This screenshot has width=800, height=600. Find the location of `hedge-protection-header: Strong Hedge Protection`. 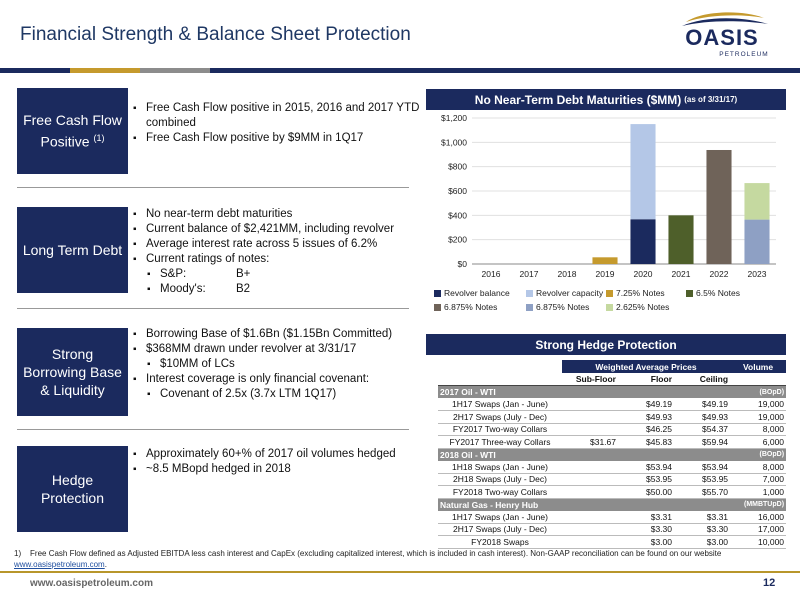

hedge-protection-header: Strong Hedge Protection is located at coordinates (606, 344).